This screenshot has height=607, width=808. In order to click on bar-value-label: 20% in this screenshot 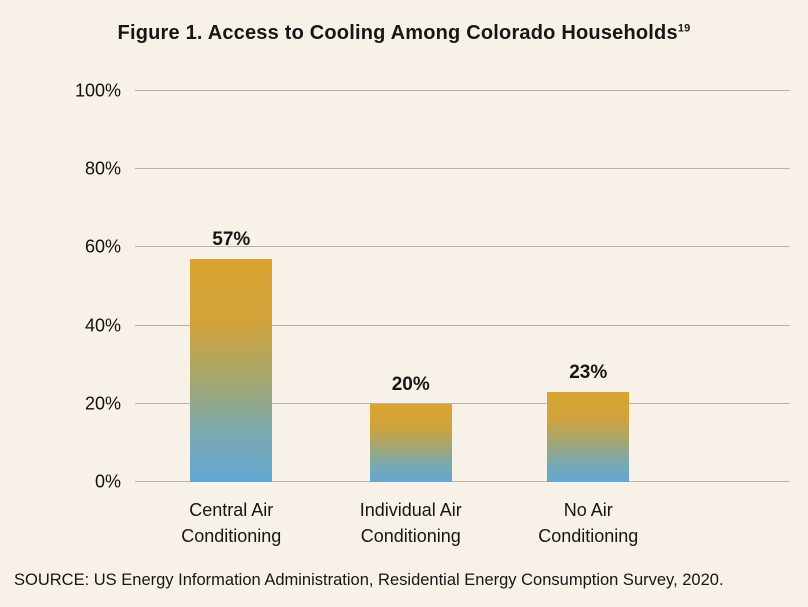, I will do `click(410, 384)`.